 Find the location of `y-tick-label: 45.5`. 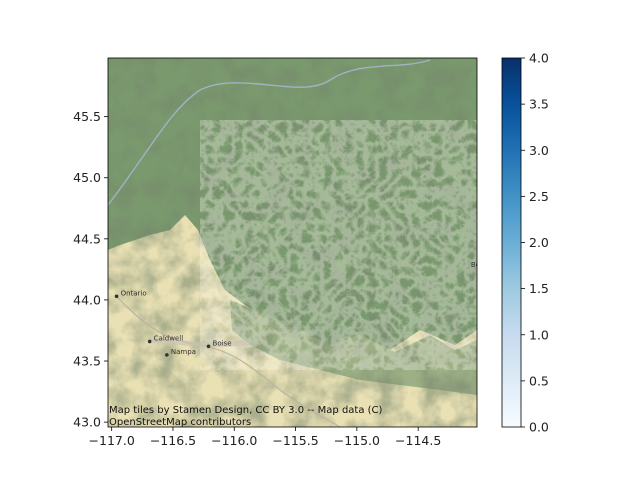

y-tick-label: 45.5 is located at coordinates (87, 116).